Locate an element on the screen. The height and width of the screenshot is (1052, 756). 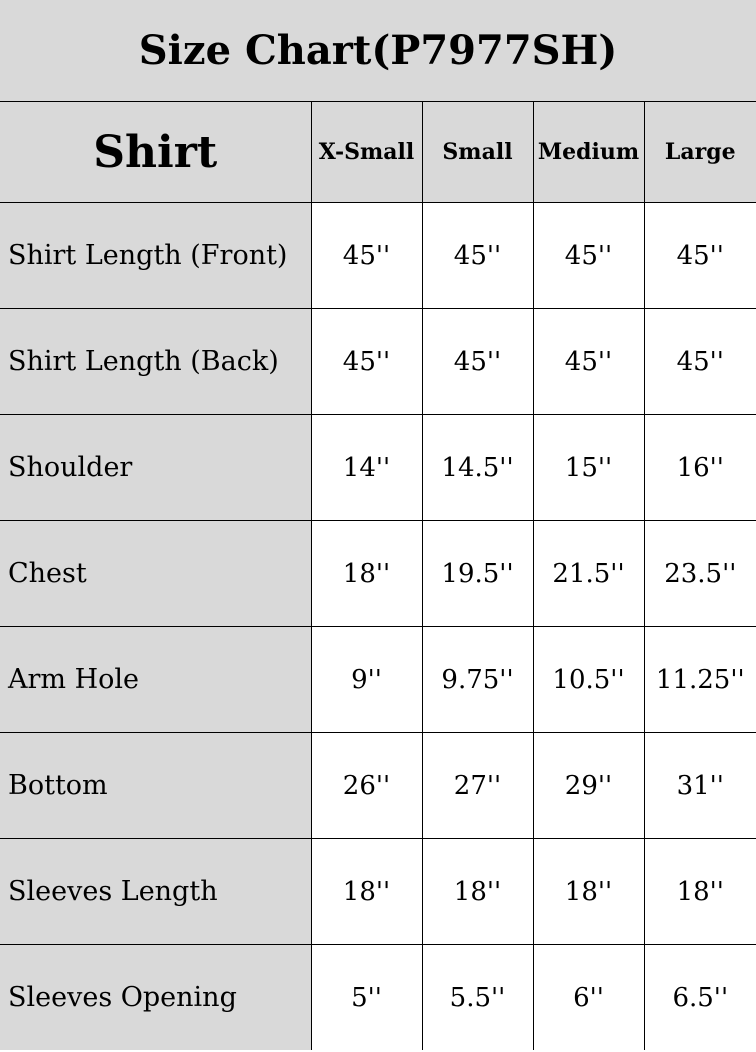
table-row: Shoulder 14'' 14.5'' 15'' 16'' is located at coordinates (378, 467).